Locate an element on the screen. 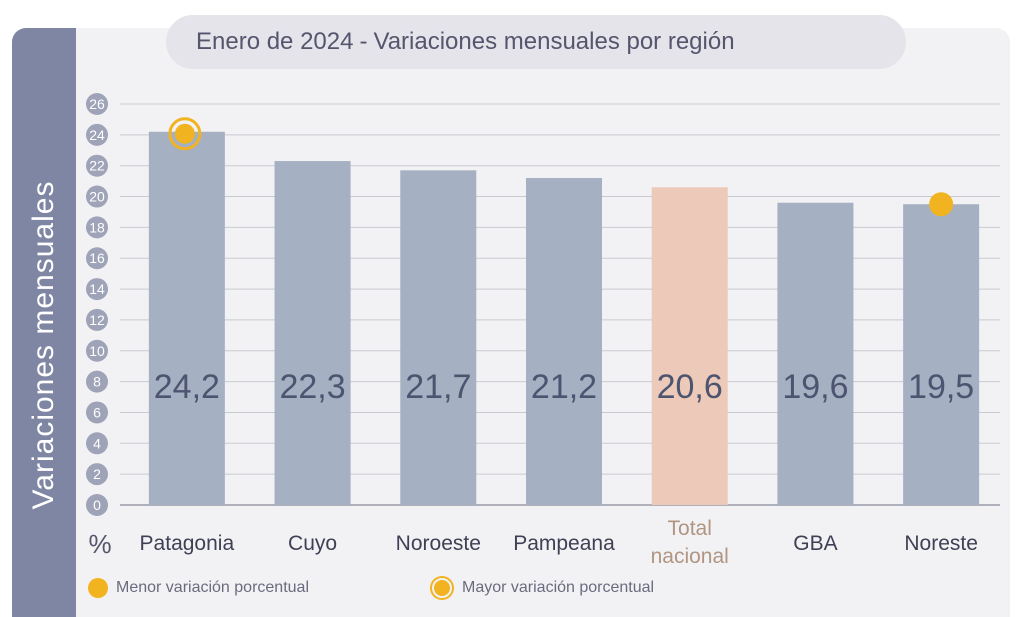 Image resolution: width=1024 pixels, height=617 pixels. legend-max: Mayor variación porcentual is located at coordinates (542, 588).